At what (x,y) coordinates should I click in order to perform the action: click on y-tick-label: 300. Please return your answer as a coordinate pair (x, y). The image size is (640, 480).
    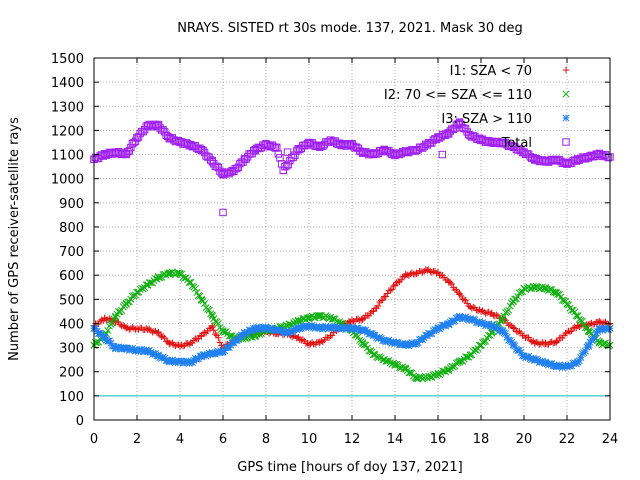
    Looking at the image, I should click on (71, 349).